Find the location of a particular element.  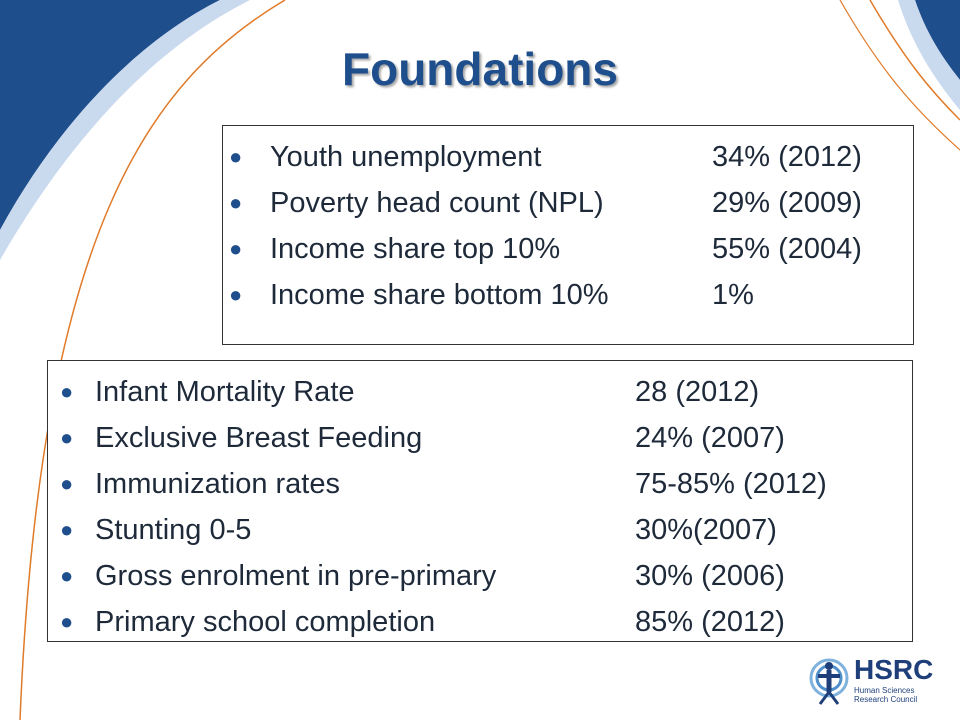

hsrc-logo: HSRC Human Sciences Research Council is located at coordinates (878, 682).